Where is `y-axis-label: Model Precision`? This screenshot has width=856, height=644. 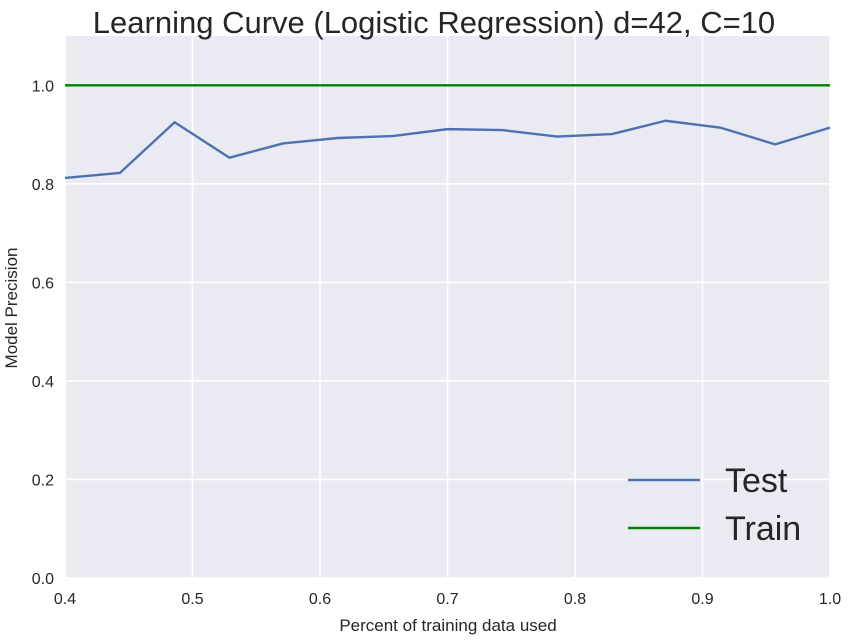
y-axis-label: Model Precision is located at coordinates (11, 308).